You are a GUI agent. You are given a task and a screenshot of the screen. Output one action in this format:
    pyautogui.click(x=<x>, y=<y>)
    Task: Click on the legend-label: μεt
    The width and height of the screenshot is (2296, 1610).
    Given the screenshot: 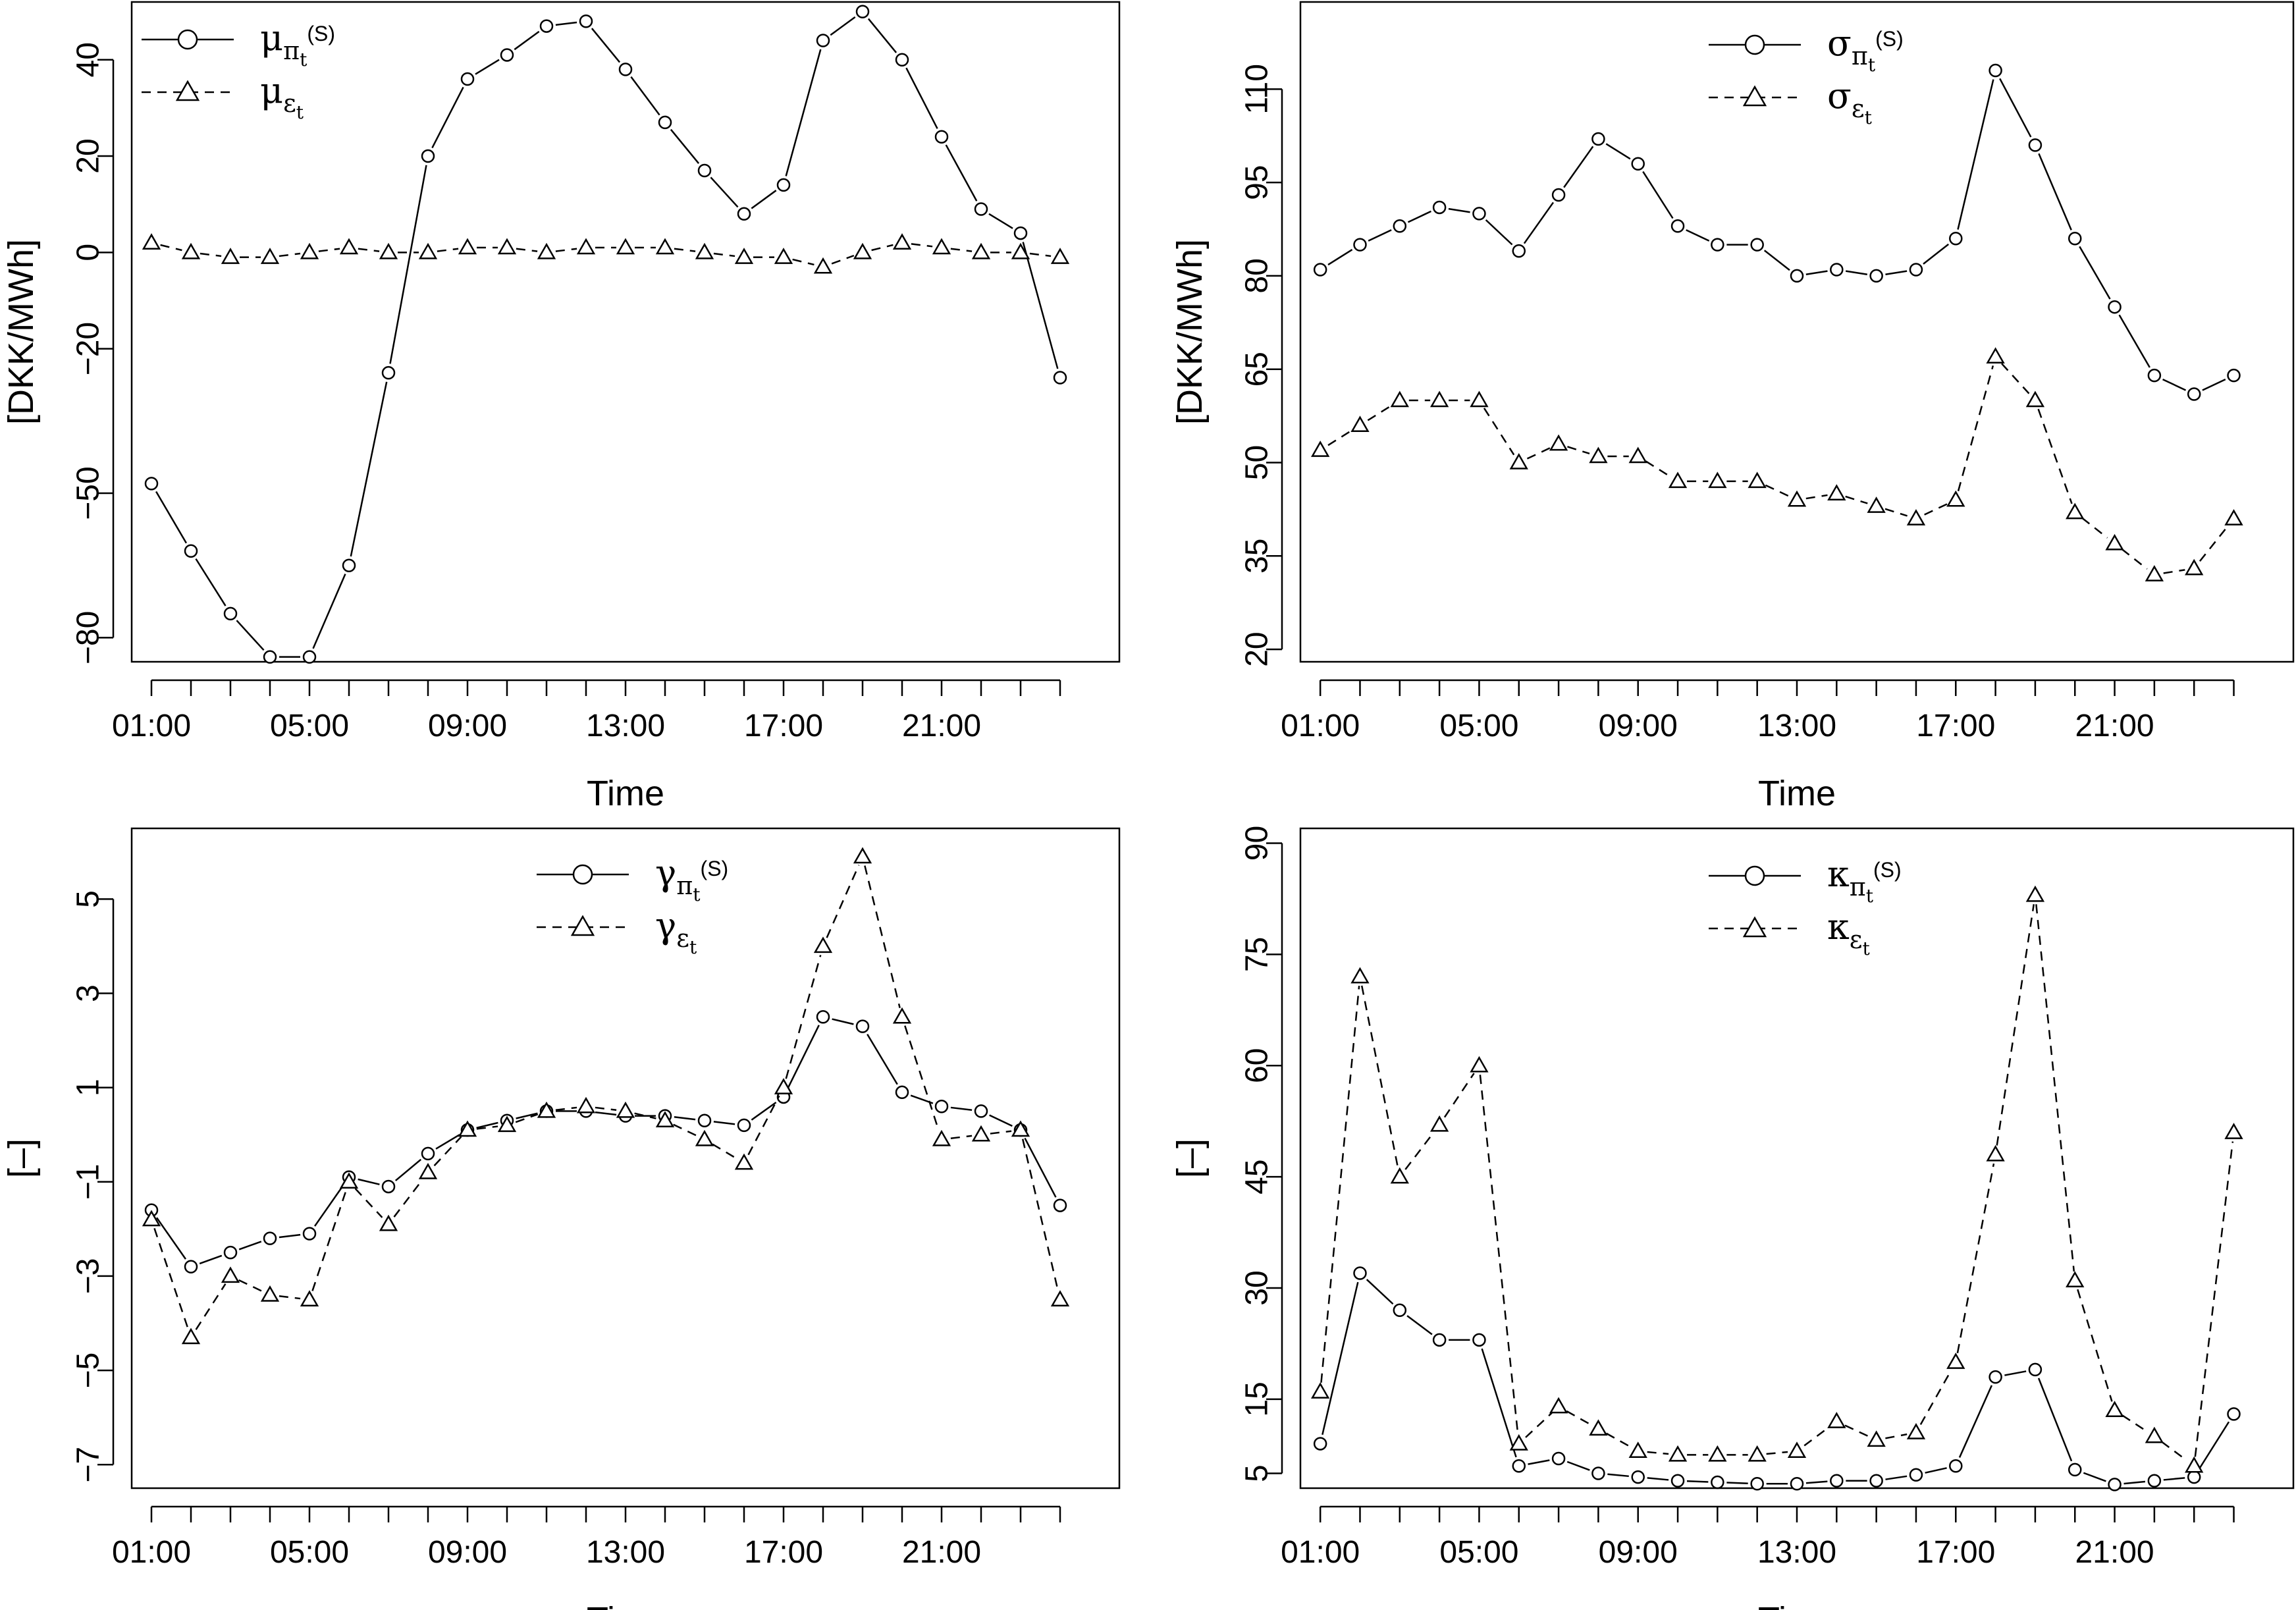 What is the action you would take?
    pyautogui.click(x=282, y=96)
    